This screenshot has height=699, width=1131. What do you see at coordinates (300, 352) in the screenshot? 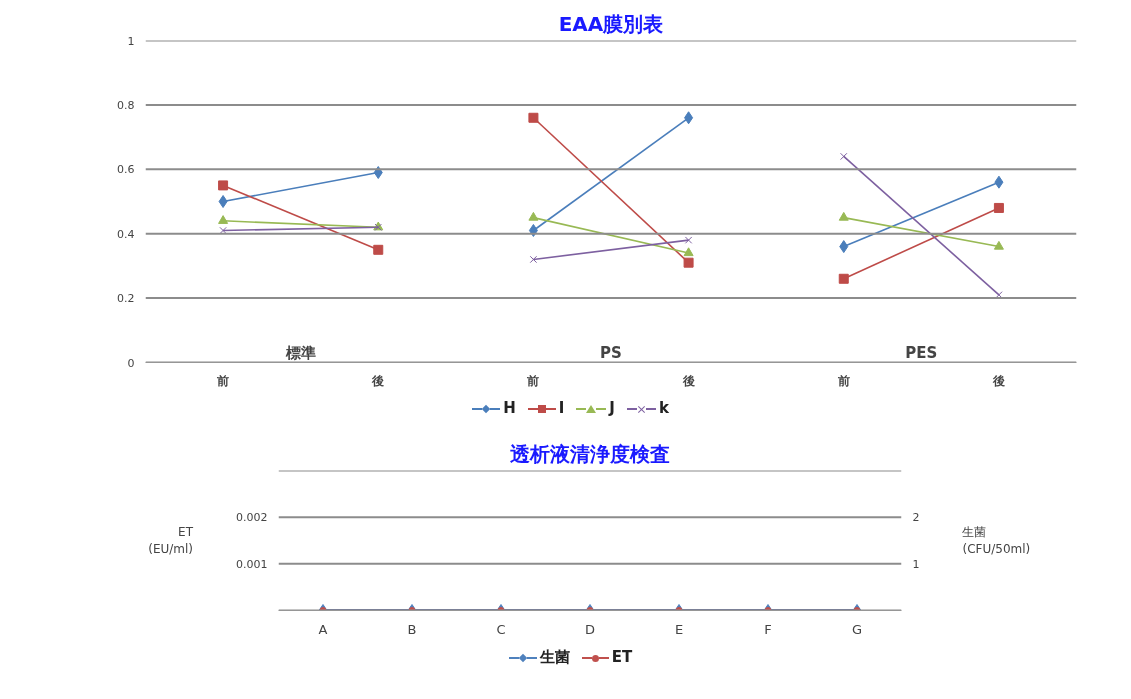
I see `annotation: 標準` at bounding box center [300, 352].